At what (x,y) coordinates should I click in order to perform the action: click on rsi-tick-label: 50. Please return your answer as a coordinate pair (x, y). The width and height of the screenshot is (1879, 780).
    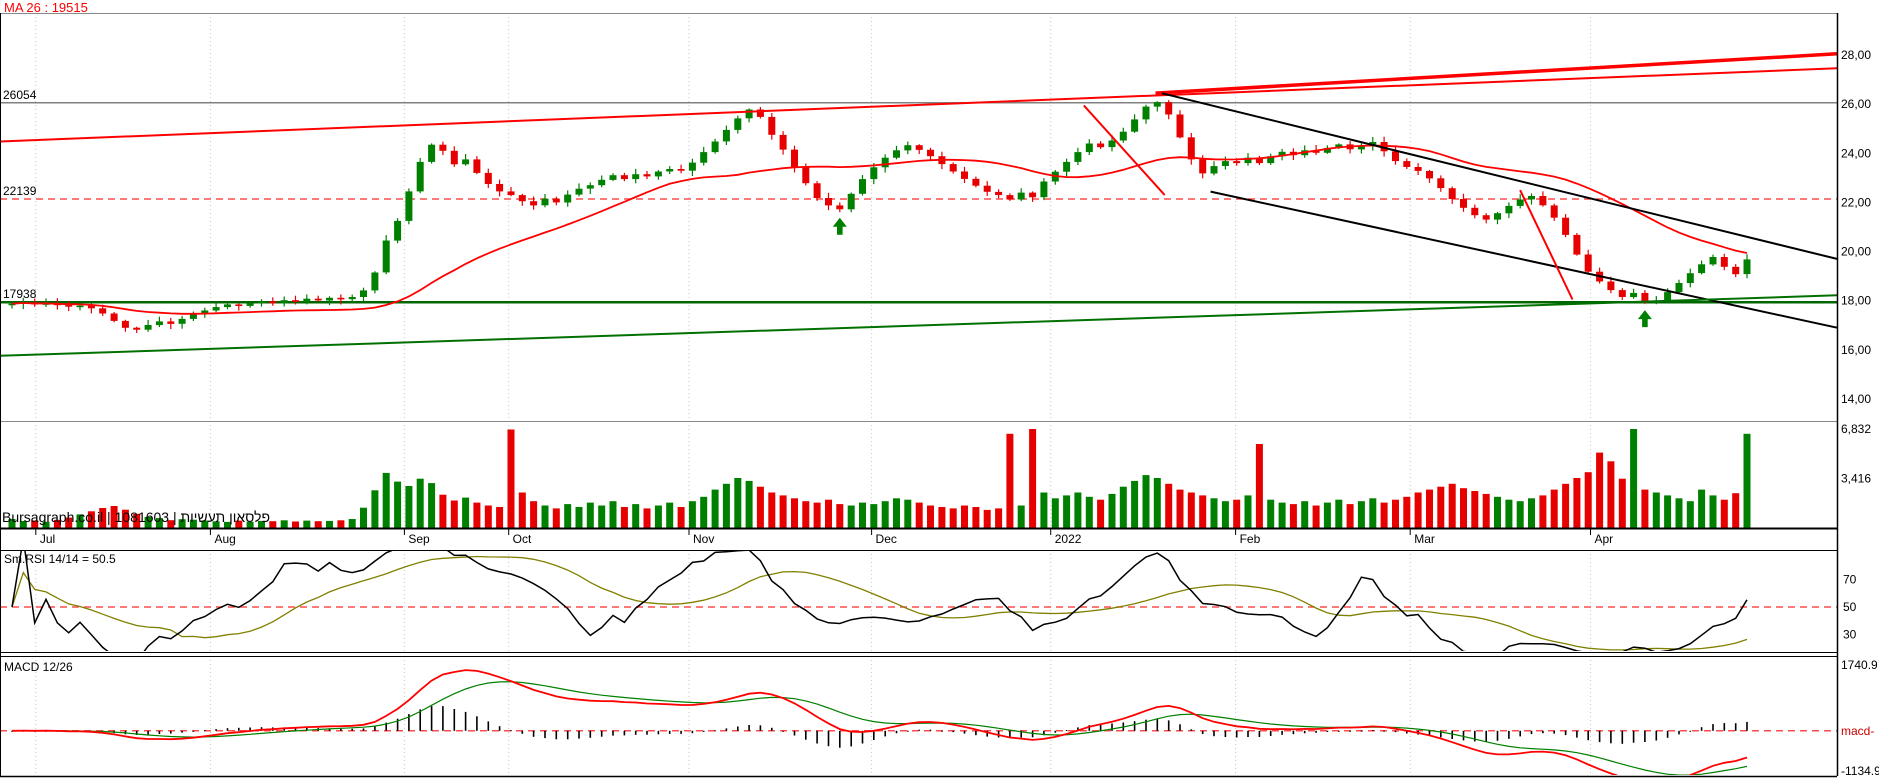
    Looking at the image, I should click on (1850, 607).